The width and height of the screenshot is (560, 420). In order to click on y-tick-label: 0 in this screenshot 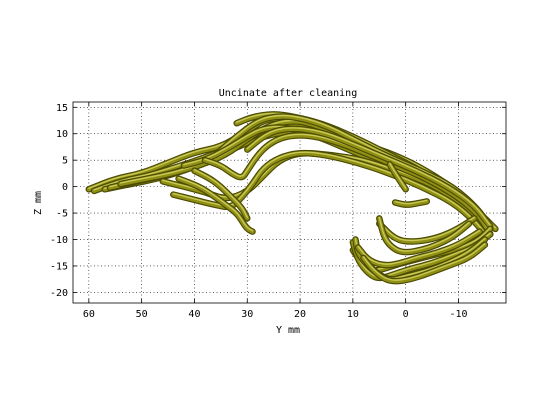, I will do `click(65, 187)`.